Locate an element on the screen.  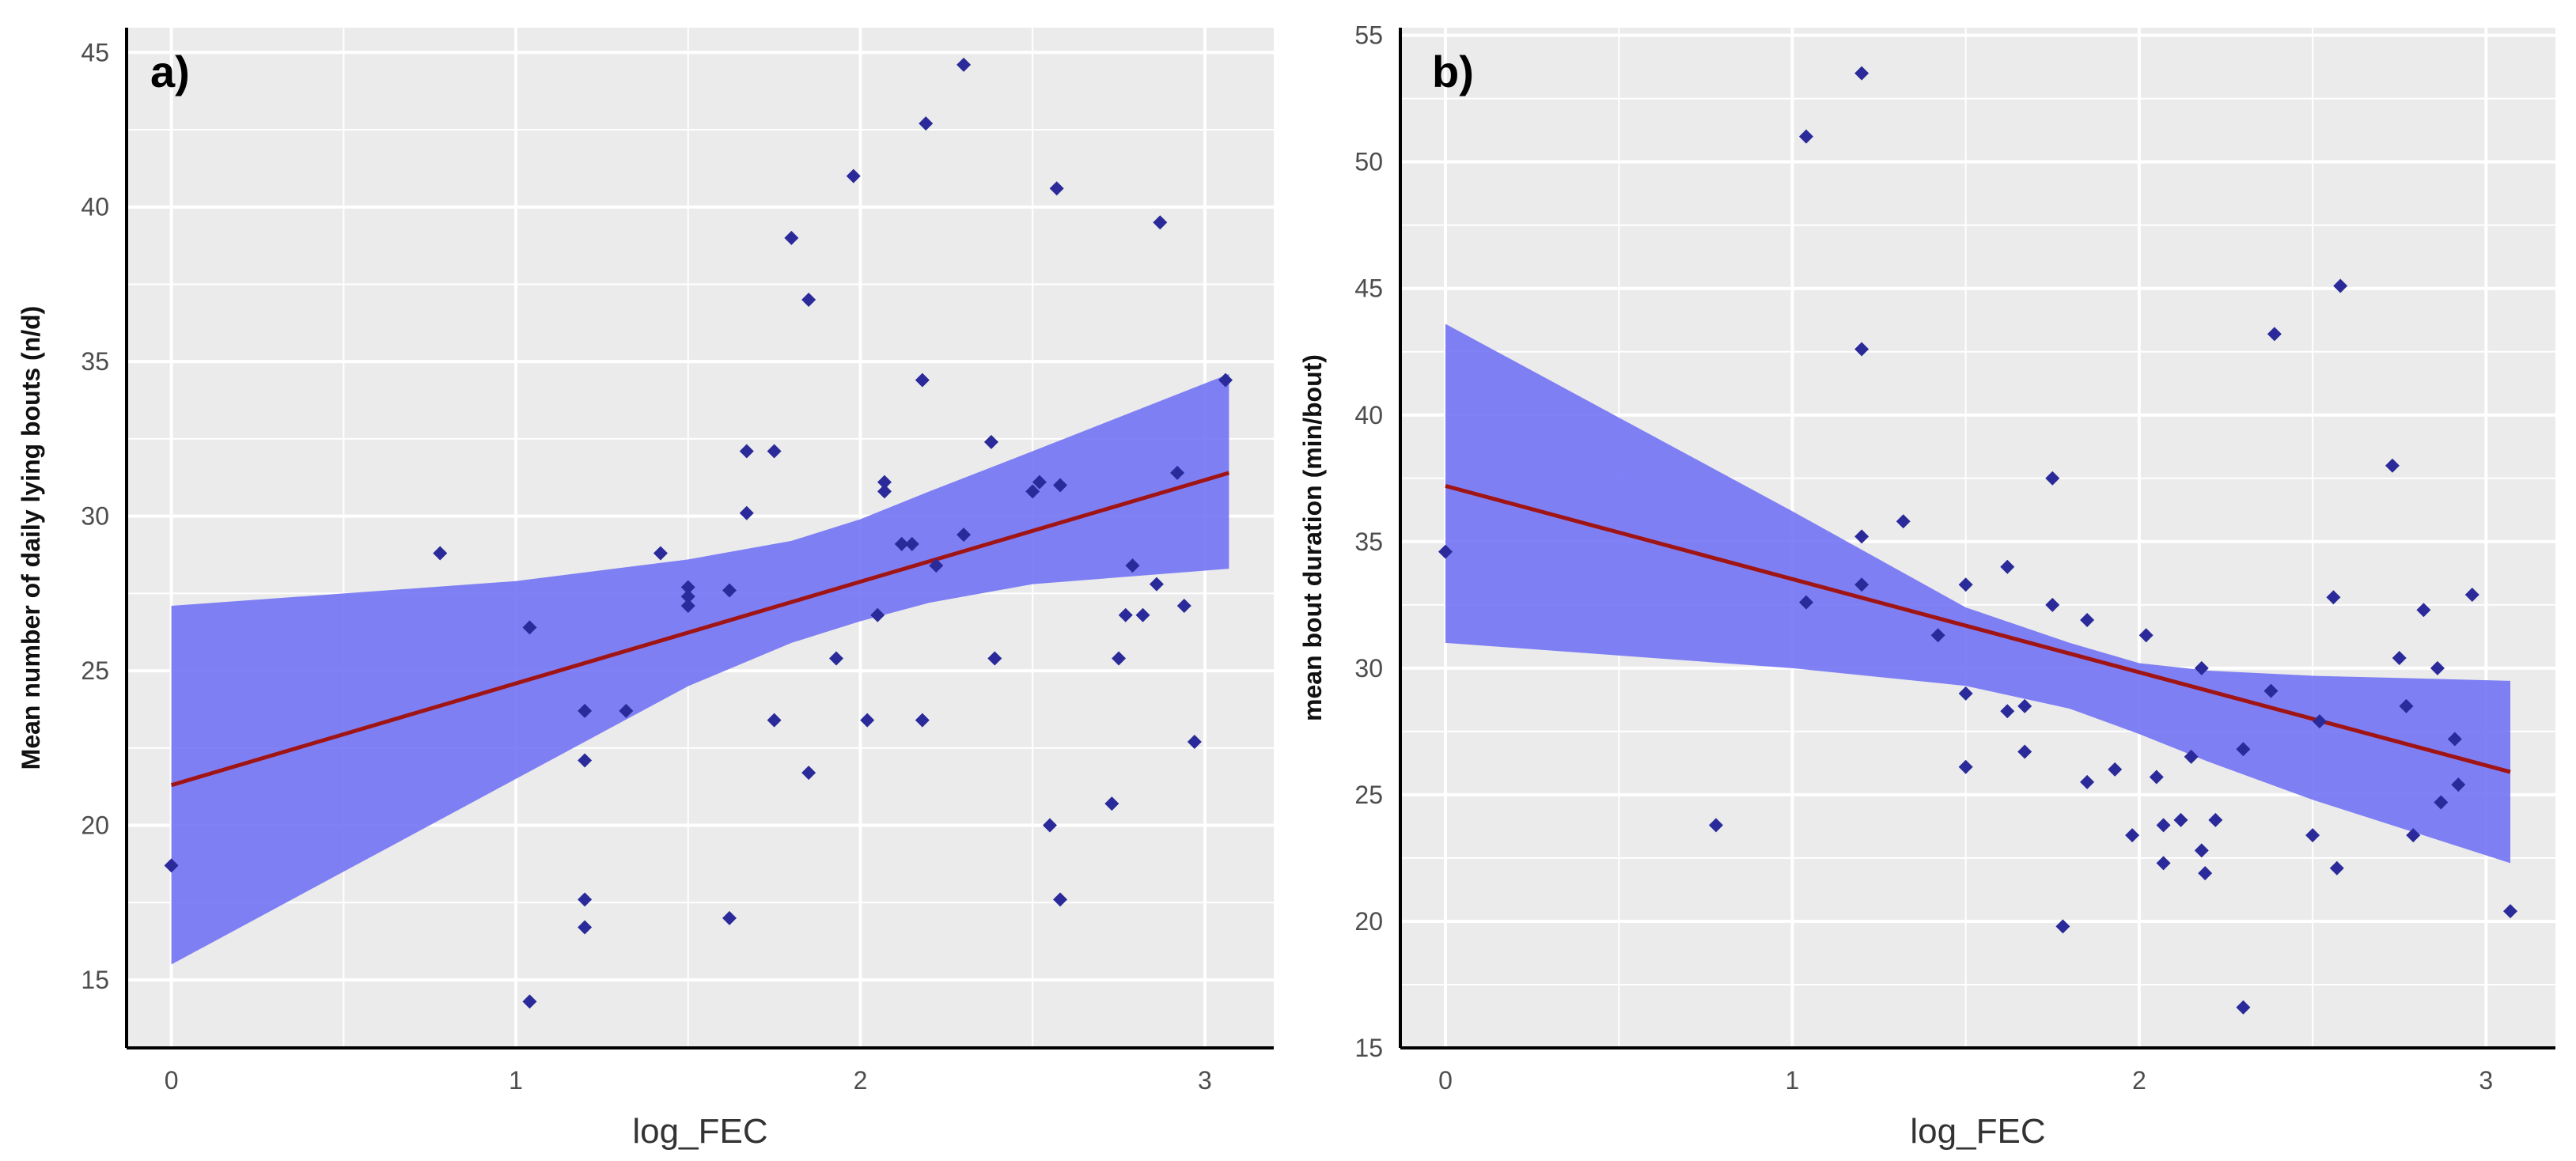
y-ticks-b: 15 20 25 30 35 40 45 50 55 is located at coordinates (1368, 541).